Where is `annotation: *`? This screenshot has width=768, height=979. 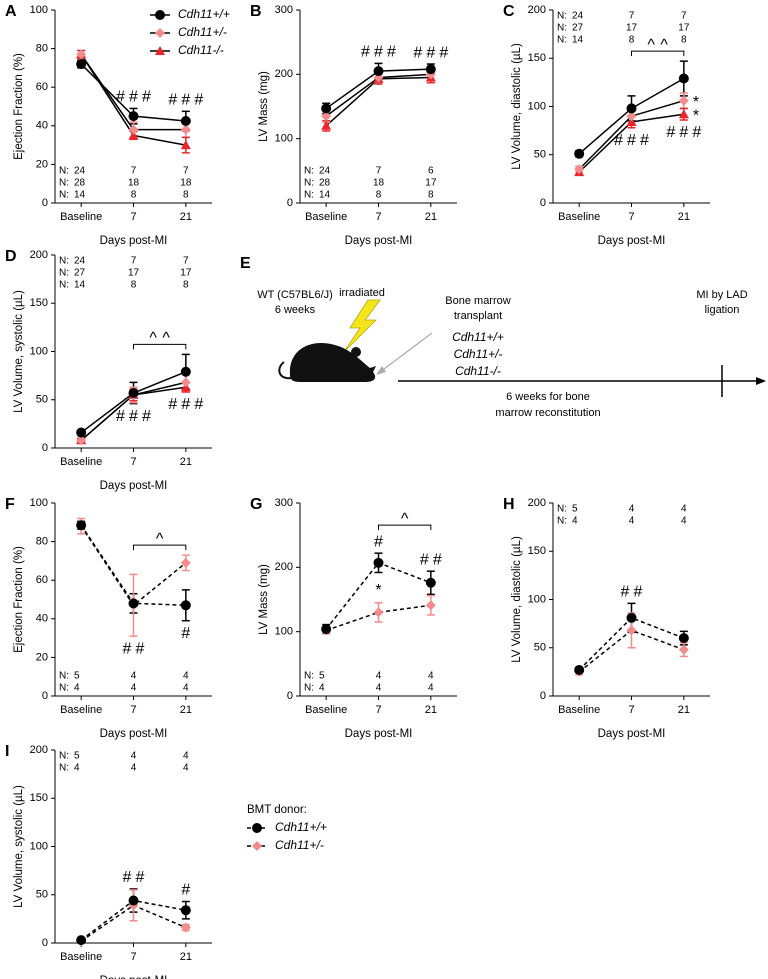 annotation: * is located at coordinates (378, 590).